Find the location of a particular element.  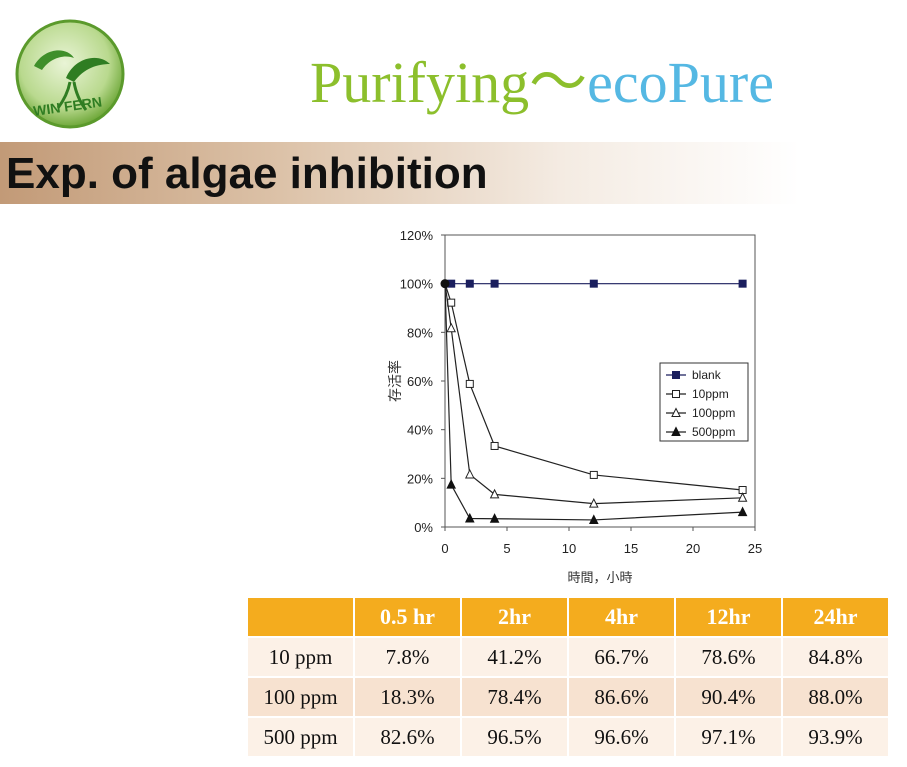

table-header-row: 0.5 hr 2hr 4hr 12hr 24hr is located at coordinates (568, 617).